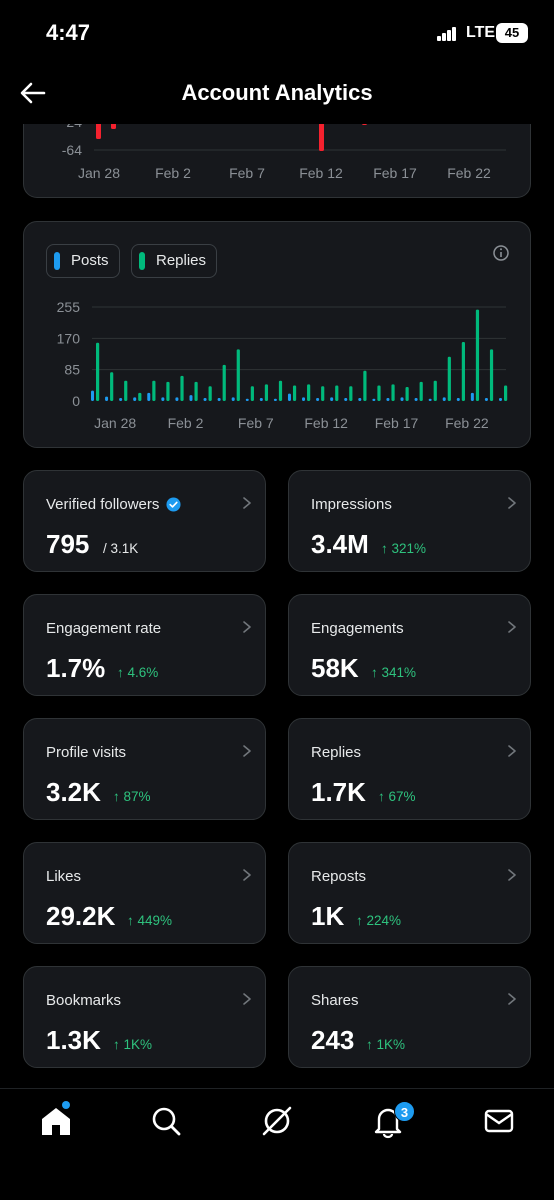 The width and height of the screenshot is (554, 1200). Describe the element at coordinates (388, 1121) in the screenshot. I see `notifications-bell-icon` at that location.